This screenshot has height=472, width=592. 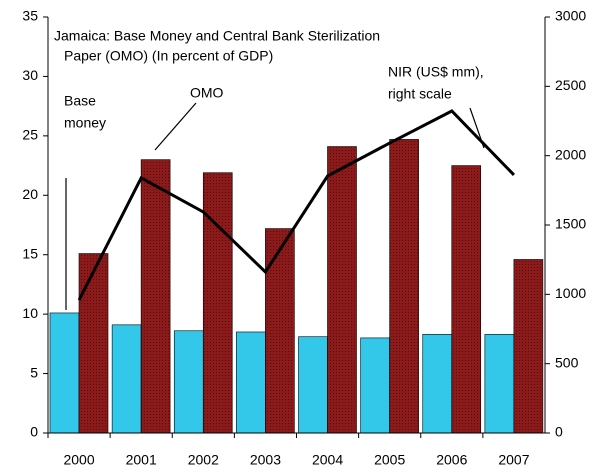 I want to click on y-tick-label: 35, so click(x=30, y=16).